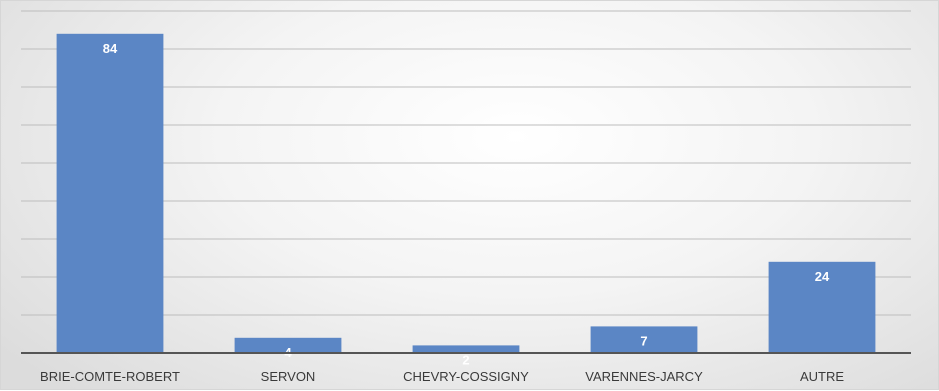  I want to click on data-label-varennes-jarcy: 7, so click(643, 340).